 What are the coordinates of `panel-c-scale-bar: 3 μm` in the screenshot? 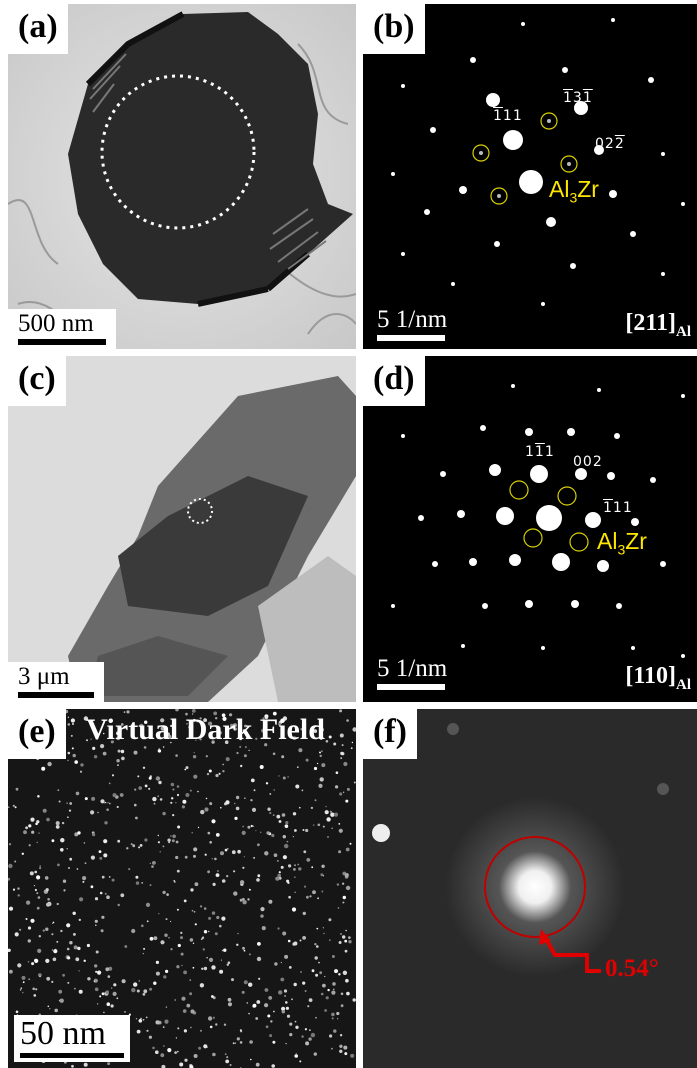 It's located at (56, 682).